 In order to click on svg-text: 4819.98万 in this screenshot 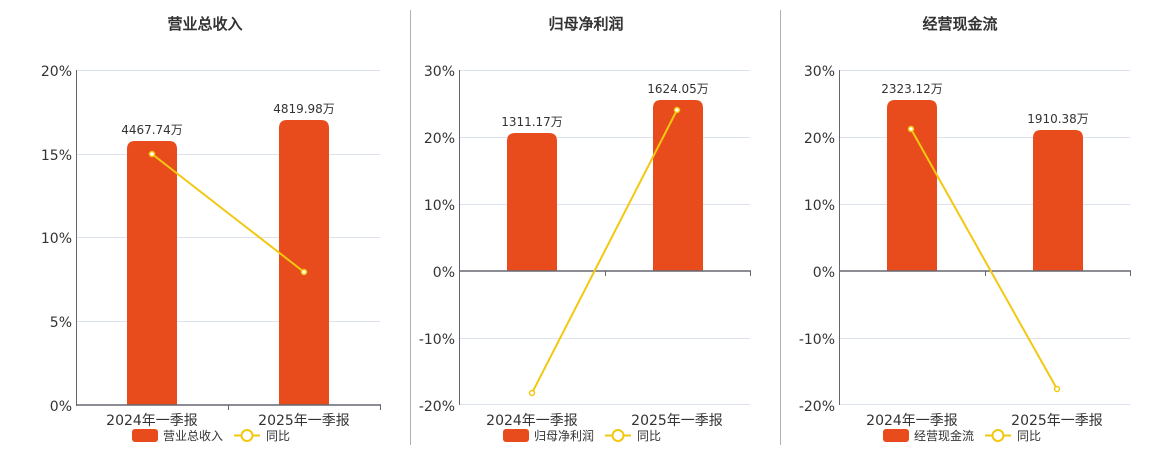, I will do `click(304, 109)`.